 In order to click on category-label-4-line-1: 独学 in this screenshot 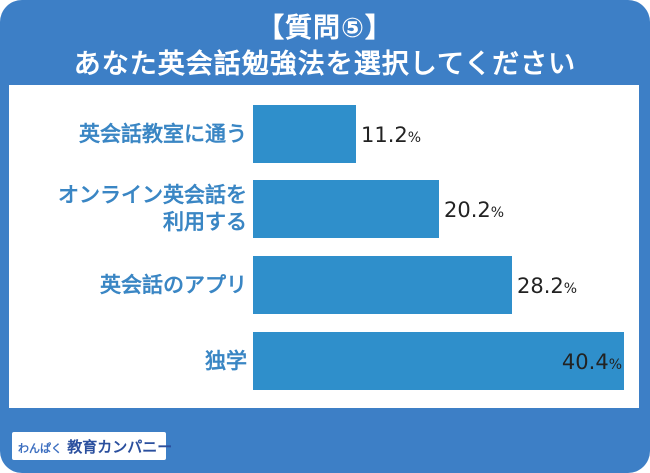, I will do `click(226, 360)`.